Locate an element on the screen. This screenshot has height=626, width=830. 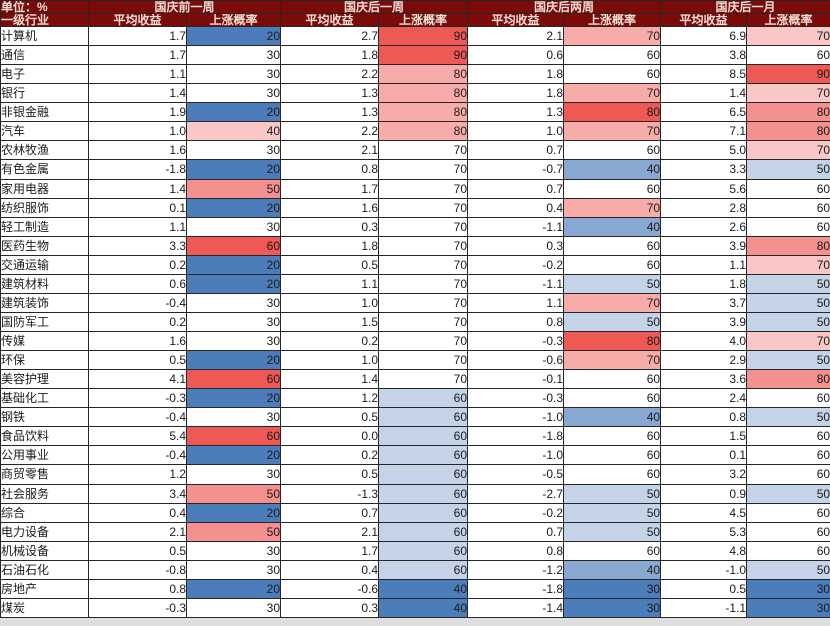
table-row: 食品饮料 5.4 60 0.0 60 -1.8 60 1.5 60 is located at coordinates (415, 436).